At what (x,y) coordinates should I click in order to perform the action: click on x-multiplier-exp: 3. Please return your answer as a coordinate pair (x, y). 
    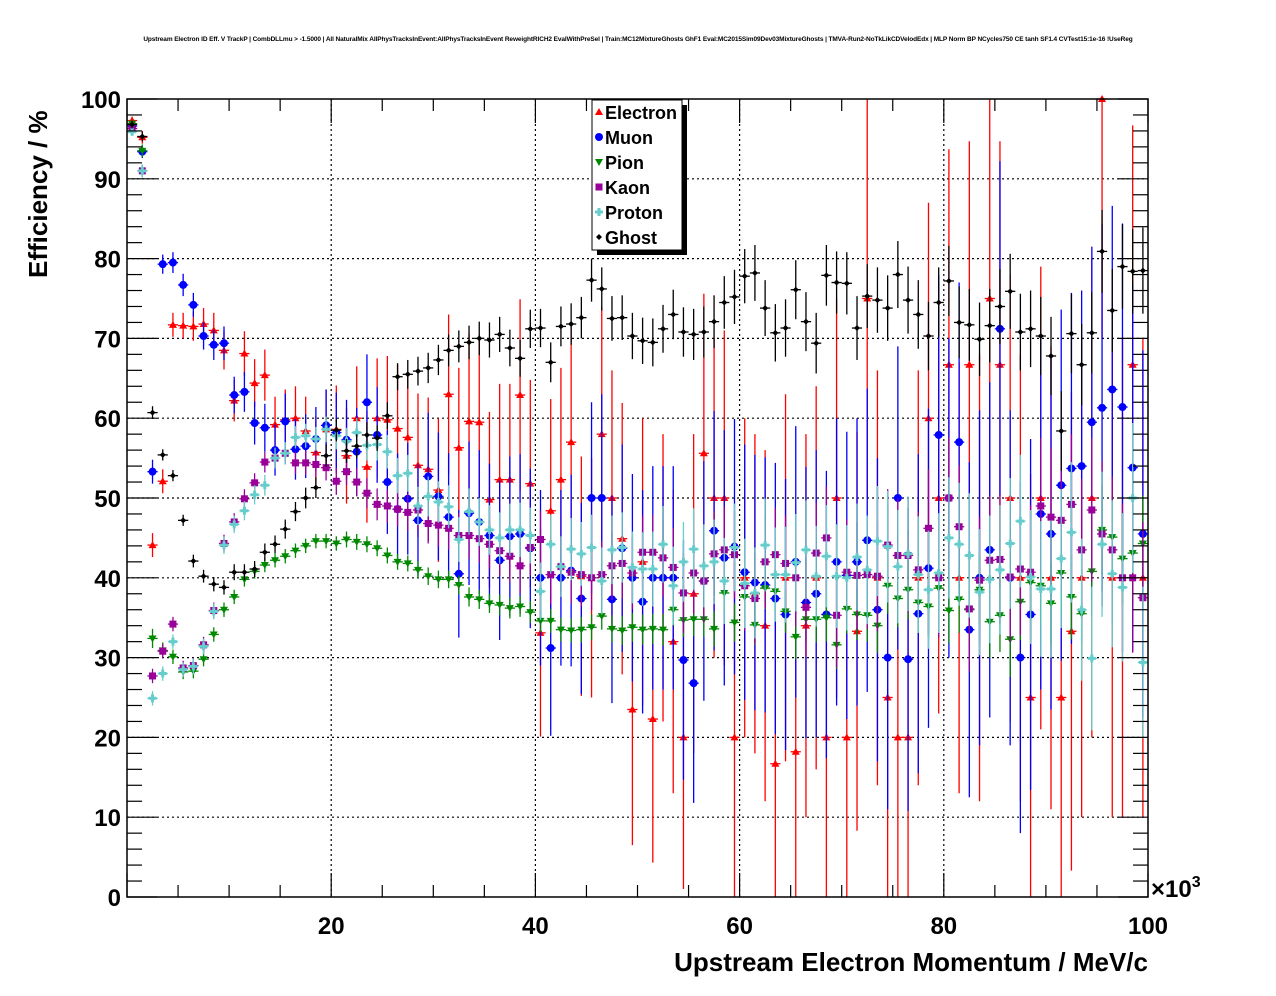
    Looking at the image, I should click on (1196, 882).